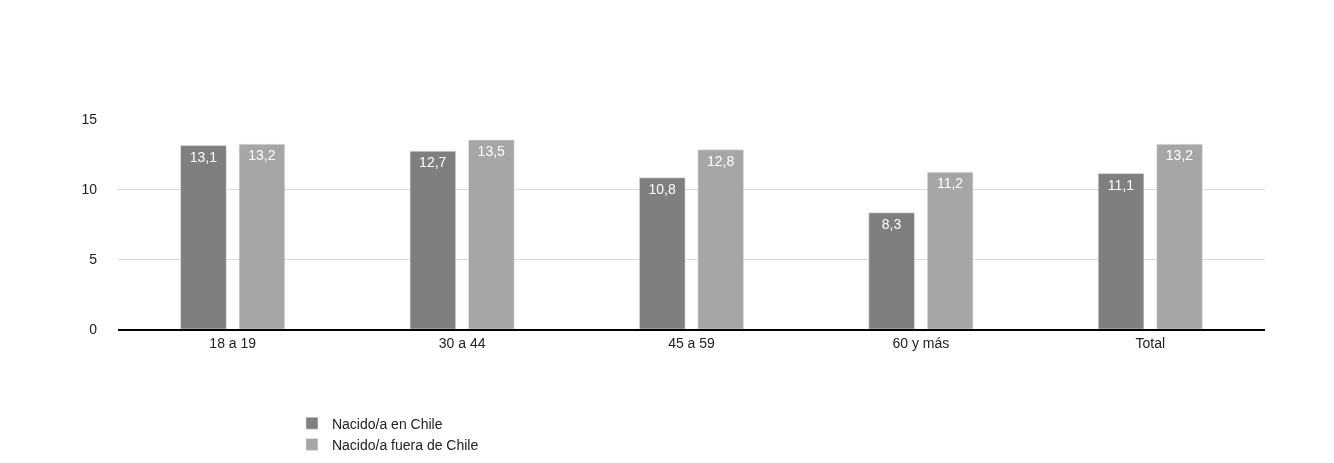 The width and height of the screenshot is (1334, 463). What do you see at coordinates (387, 423) in the screenshot?
I see `legend-label: Nacido/a en Chile` at bounding box center [387, 423].